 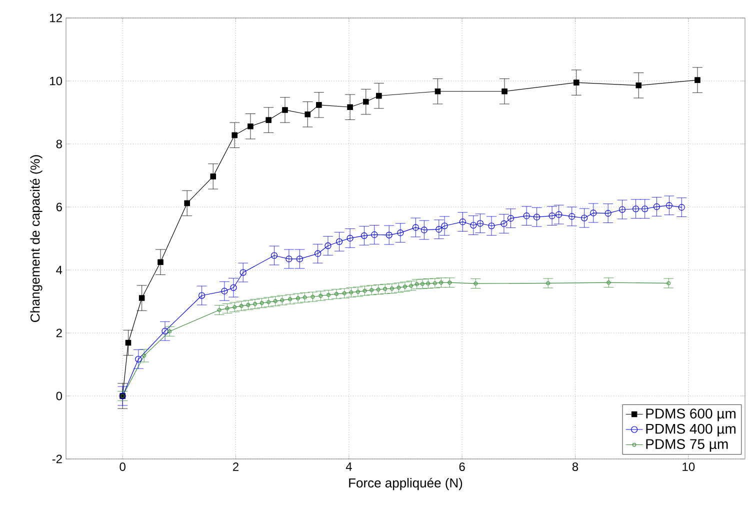 What do you see at coordinates (575, 467) in the screenshot?
I see `x-tick-label: 8` at bounding box center [575, 467].